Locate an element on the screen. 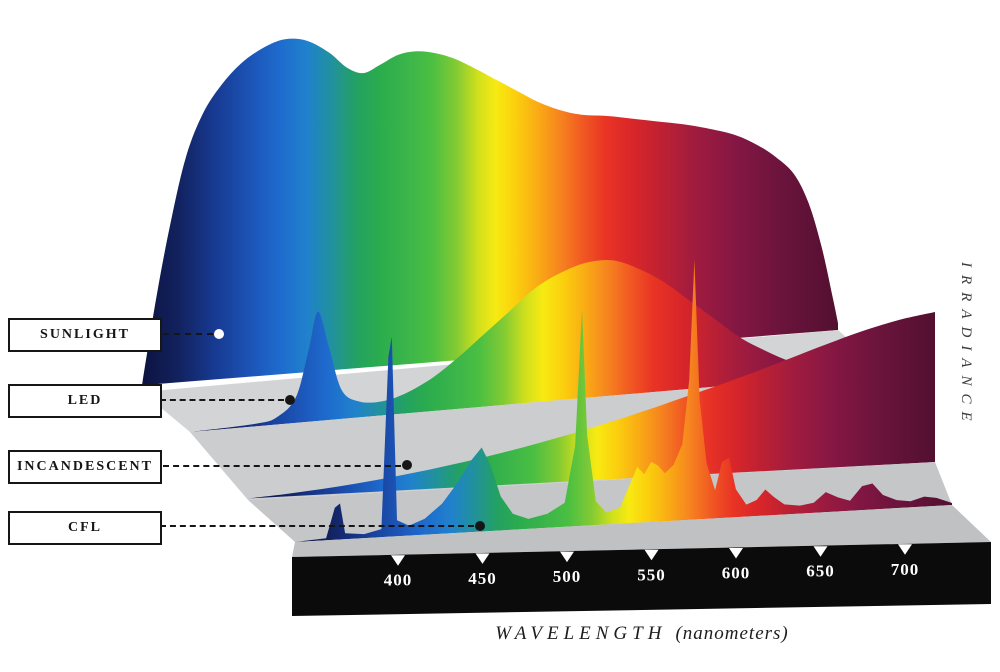 The image size is (1000, 672). wavelength-axis: 400 450 500 550 600 650 700 is located at coordinates (641, 579).